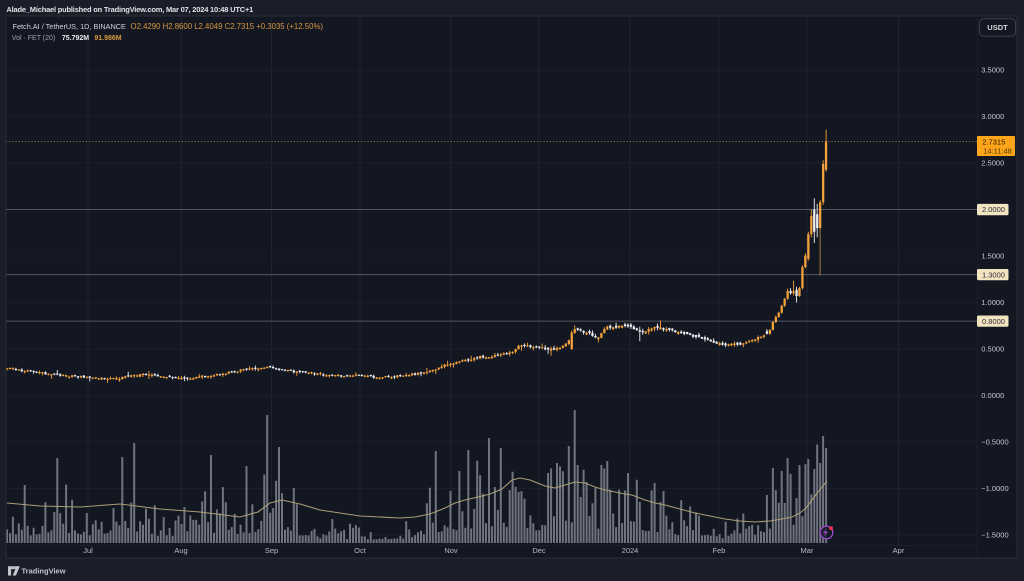 Image resolution: width=1024 pixels, height=581 pixels. I want to click on svg-text: 2.5000, so click(992, 163).